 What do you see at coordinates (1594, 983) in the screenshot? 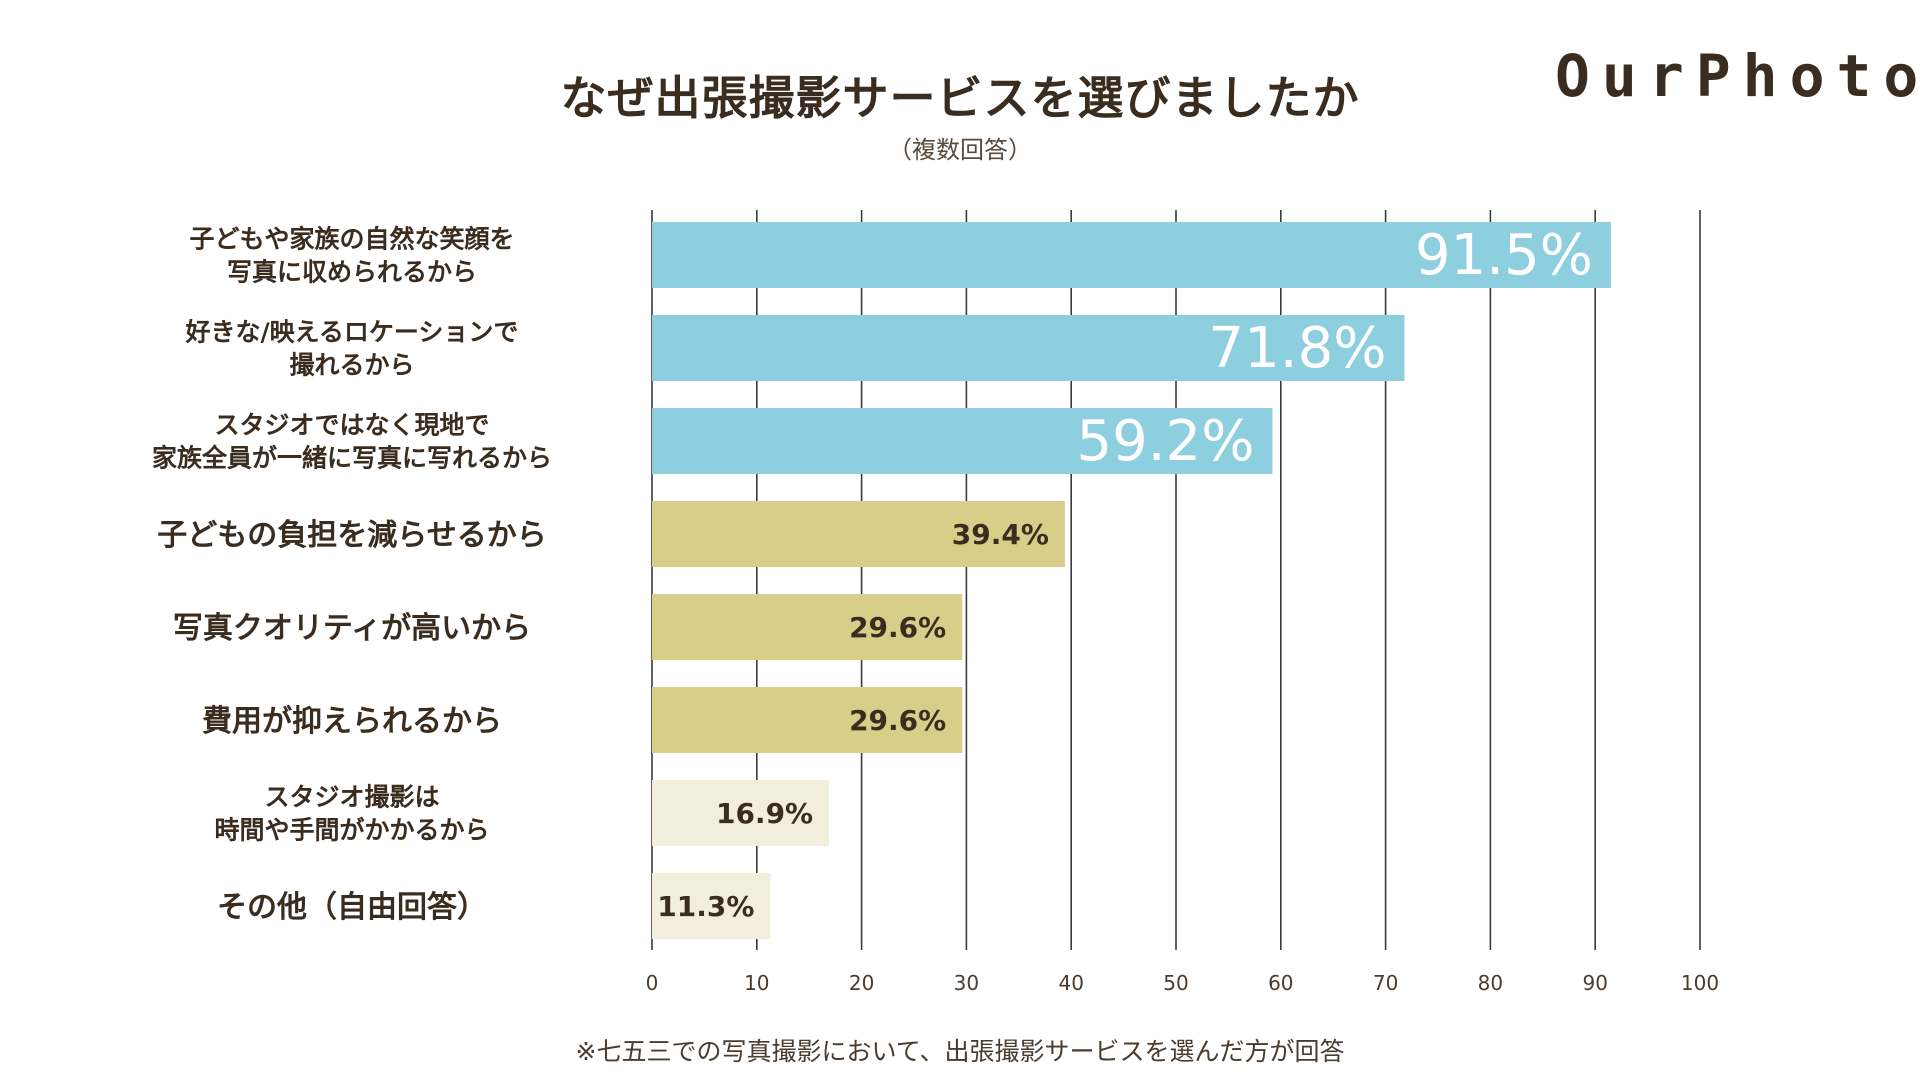
I see `x-tick-label: 90` at bounding box center [1594, 983].